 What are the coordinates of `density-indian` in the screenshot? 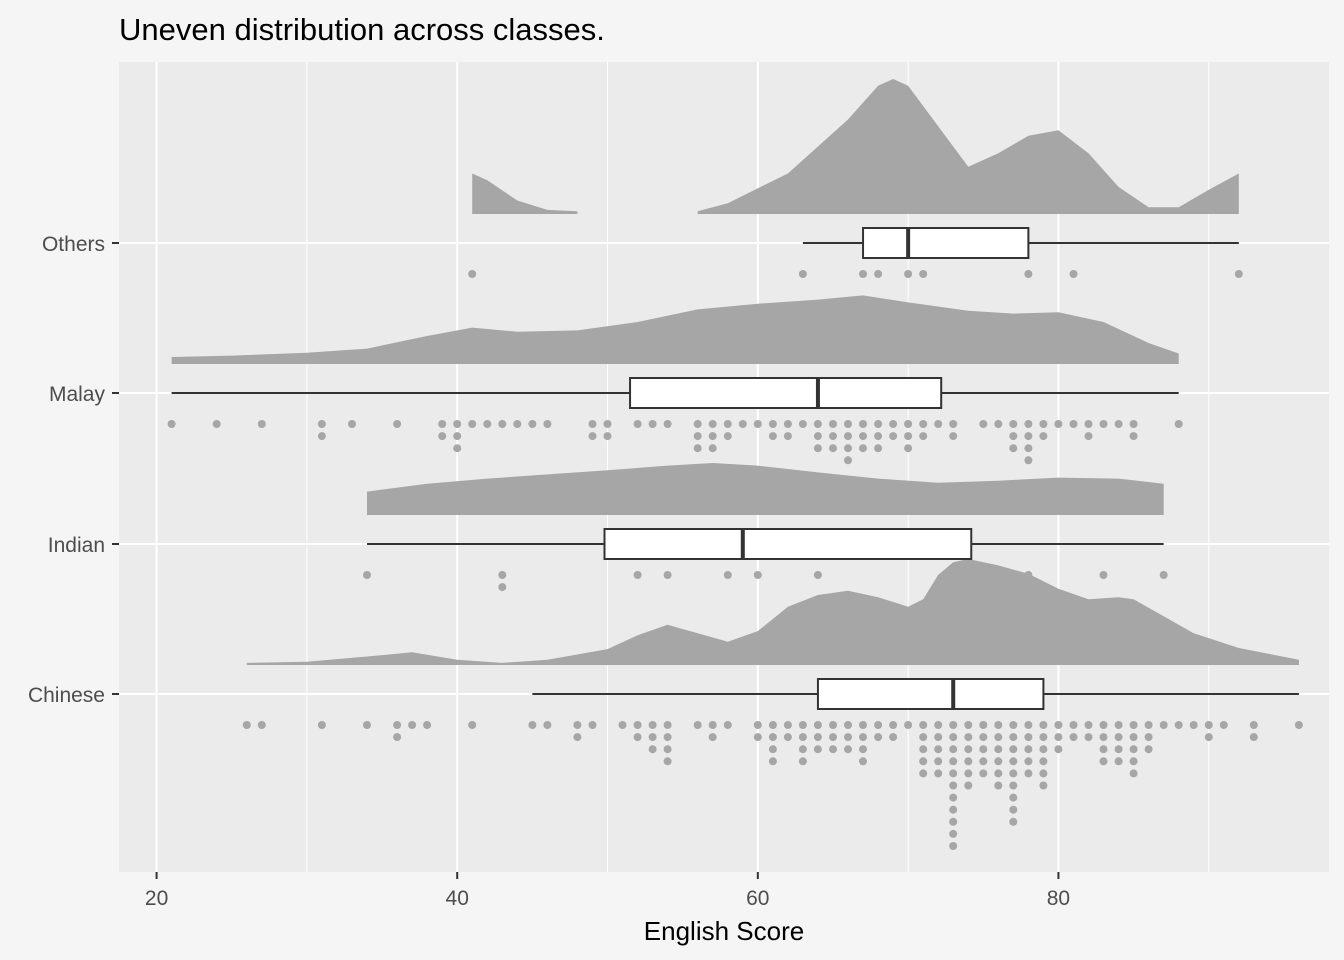 It's located at (765, 489).